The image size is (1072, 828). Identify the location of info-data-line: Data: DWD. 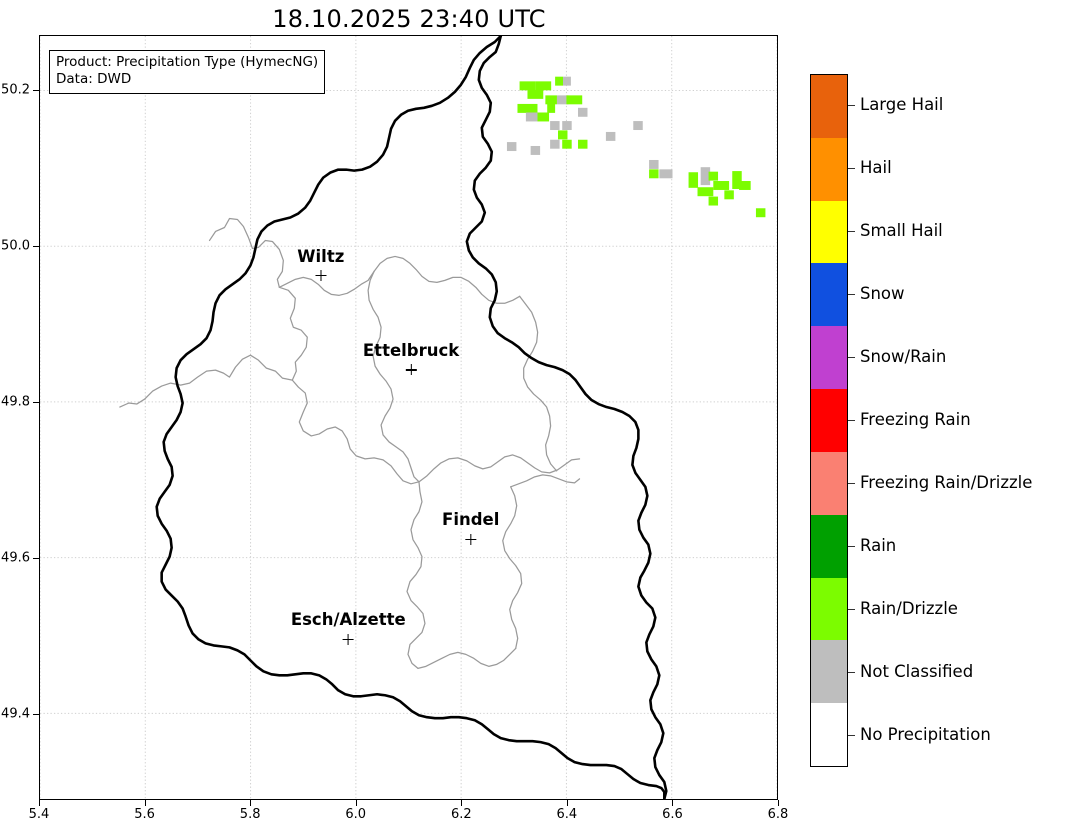
(94, 79).